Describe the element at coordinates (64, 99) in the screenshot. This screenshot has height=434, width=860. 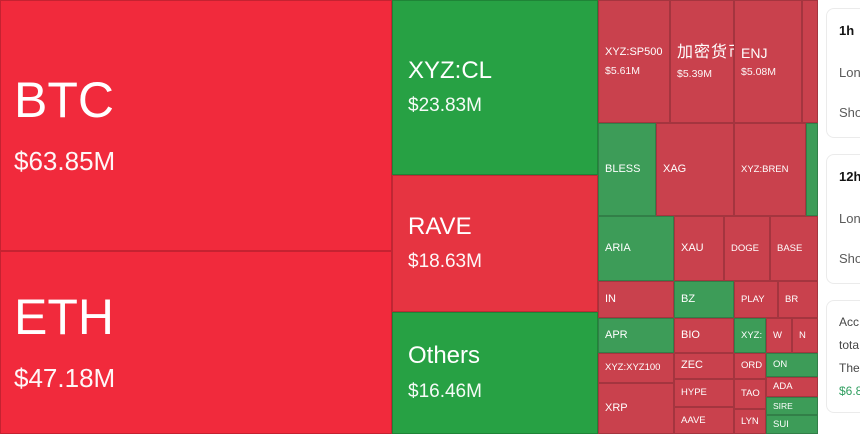
I see `tile-symbol: BTC` at that location.